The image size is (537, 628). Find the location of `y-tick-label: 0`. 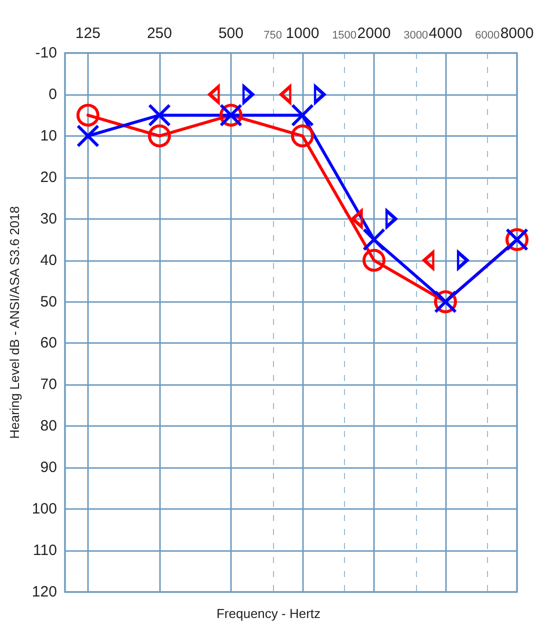

y-tick-label: 0 is located at coordinates (52, 94).